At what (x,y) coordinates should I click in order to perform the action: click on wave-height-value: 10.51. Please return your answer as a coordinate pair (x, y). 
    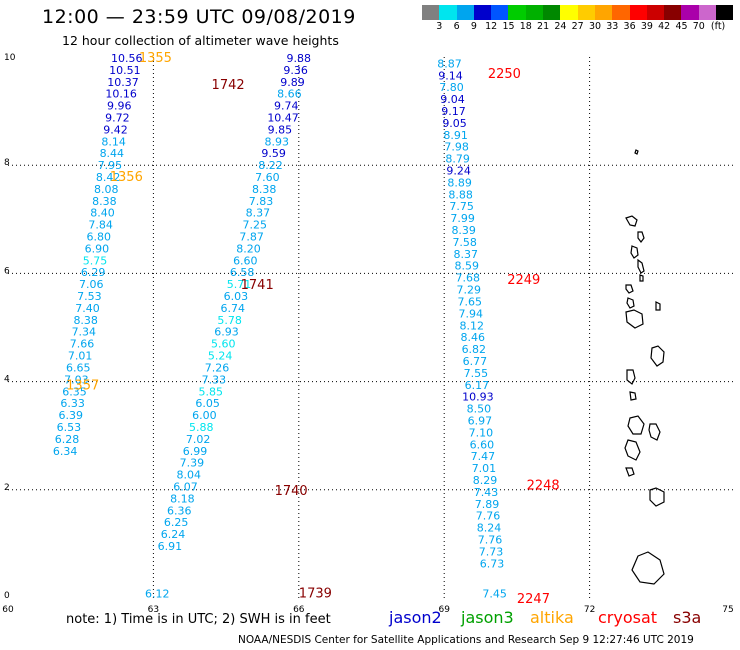
    Looking at the image, I should click on (125, 70).